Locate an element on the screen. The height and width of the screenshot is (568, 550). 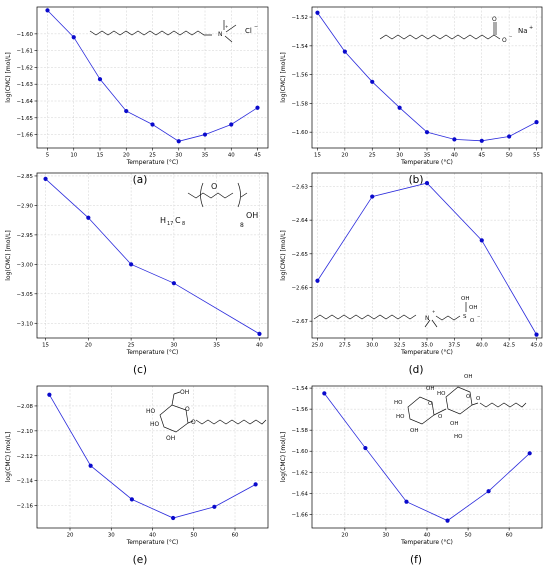
structure-b-text-3: Na is located at coordinates (523, 31).